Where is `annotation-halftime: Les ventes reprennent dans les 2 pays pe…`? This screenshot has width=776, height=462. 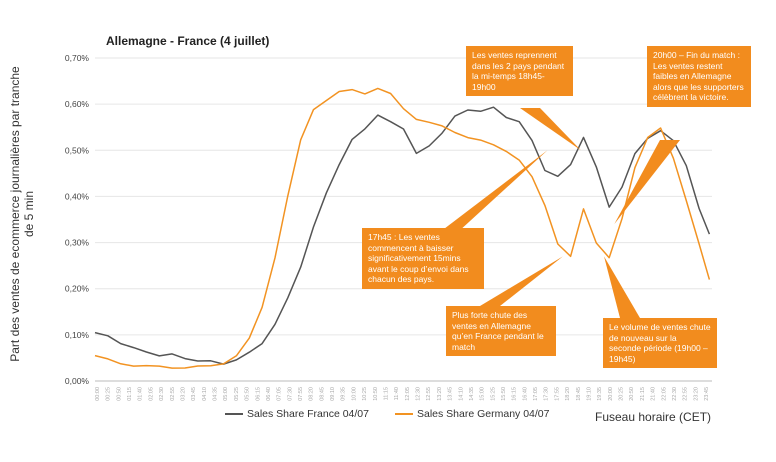
annotation-halftime: Les ventes reprennent dans les 2 pays pe… is located at coordinates (519, 71).